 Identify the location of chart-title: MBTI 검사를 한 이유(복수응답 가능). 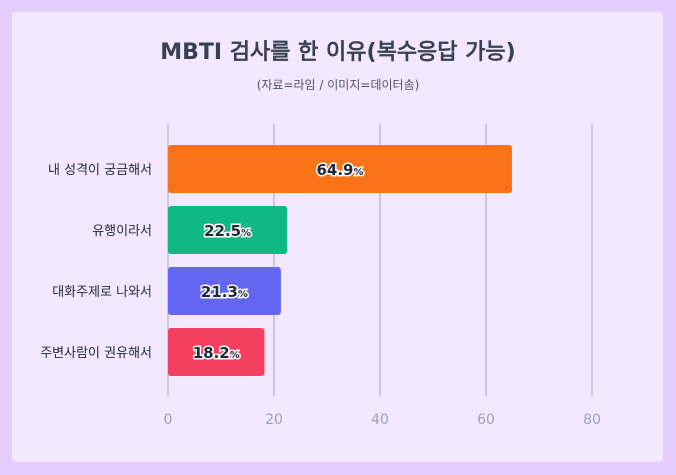
(338, 52).